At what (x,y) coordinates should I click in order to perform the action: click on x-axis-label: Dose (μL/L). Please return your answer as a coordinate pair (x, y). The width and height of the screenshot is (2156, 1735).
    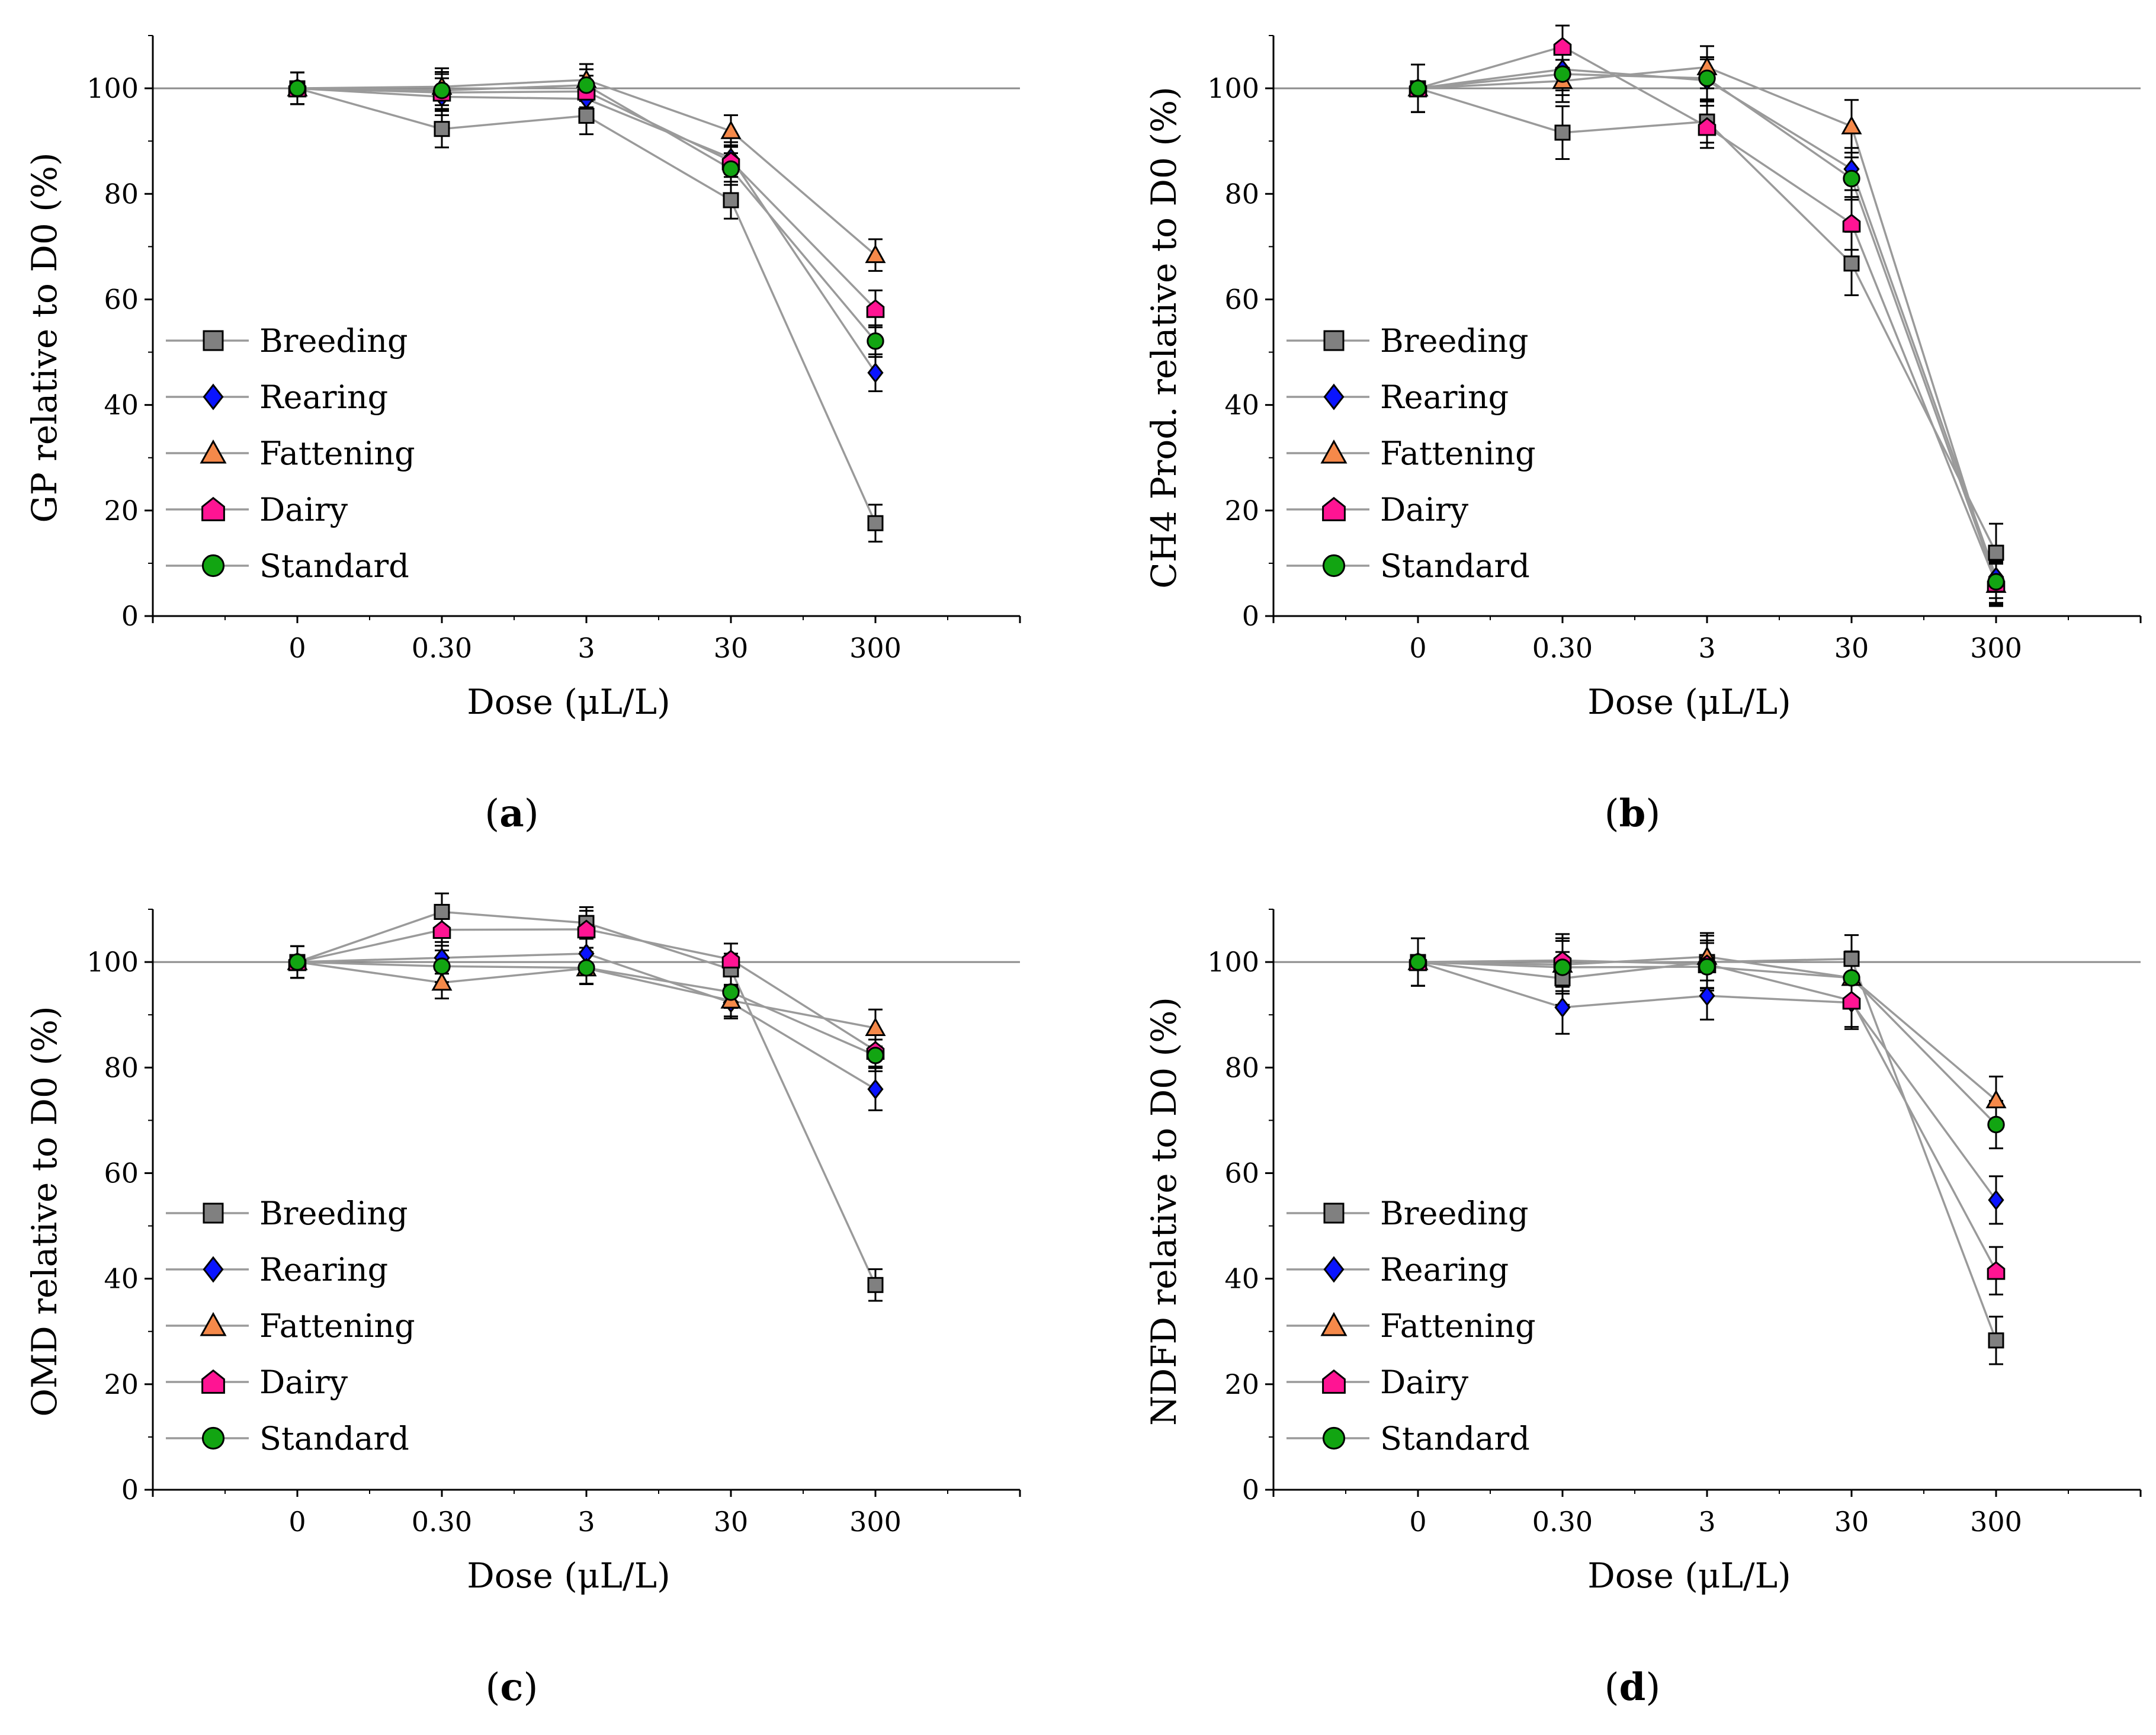
    Looking at the image, I should click on (568, 1576).